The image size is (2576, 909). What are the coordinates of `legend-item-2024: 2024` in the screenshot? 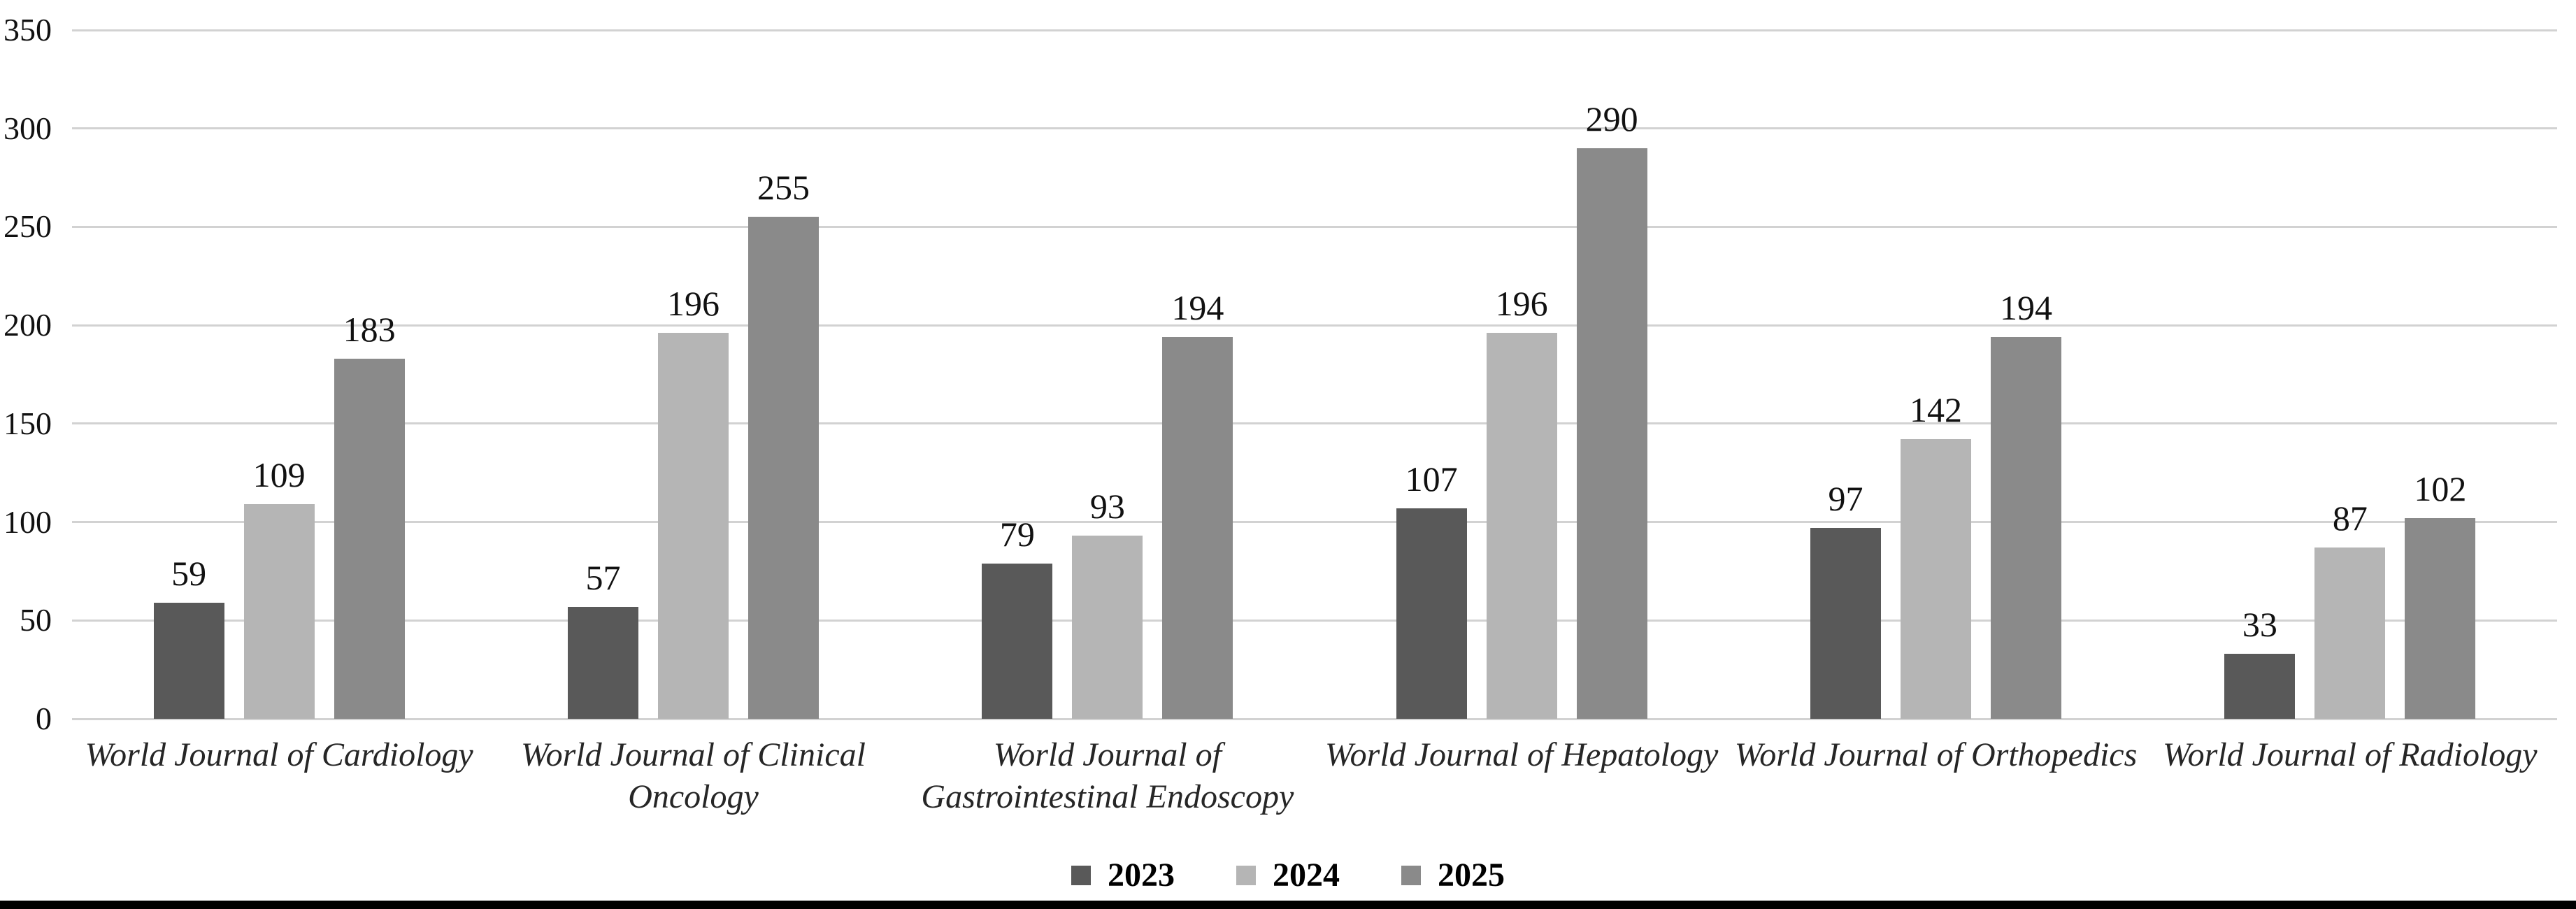 It's located at (1288, 875).